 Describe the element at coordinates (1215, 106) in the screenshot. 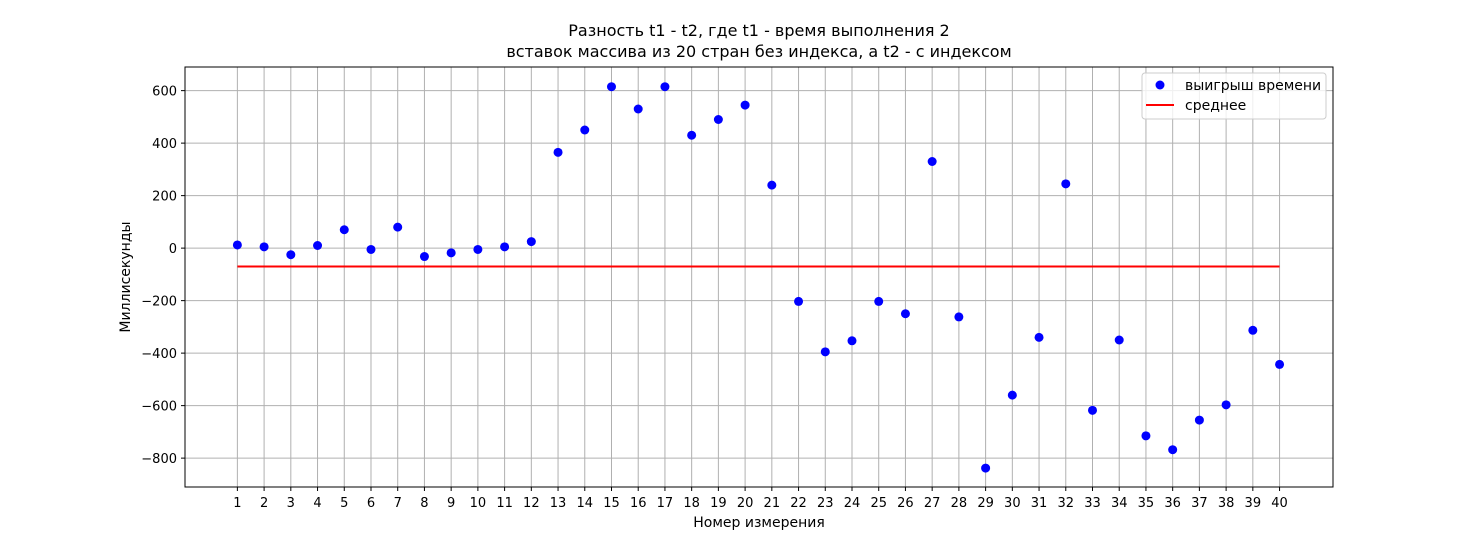

I see `legend-label-line: среднее` at that location.